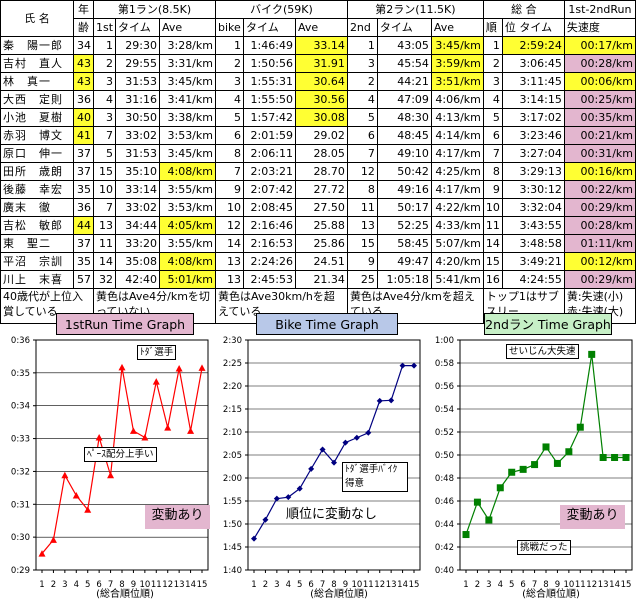  What do you see at coordinates (533, 153) in the screenshot?
I see `cell-ttime: 3:27:04` at bounding box center [533, 153].